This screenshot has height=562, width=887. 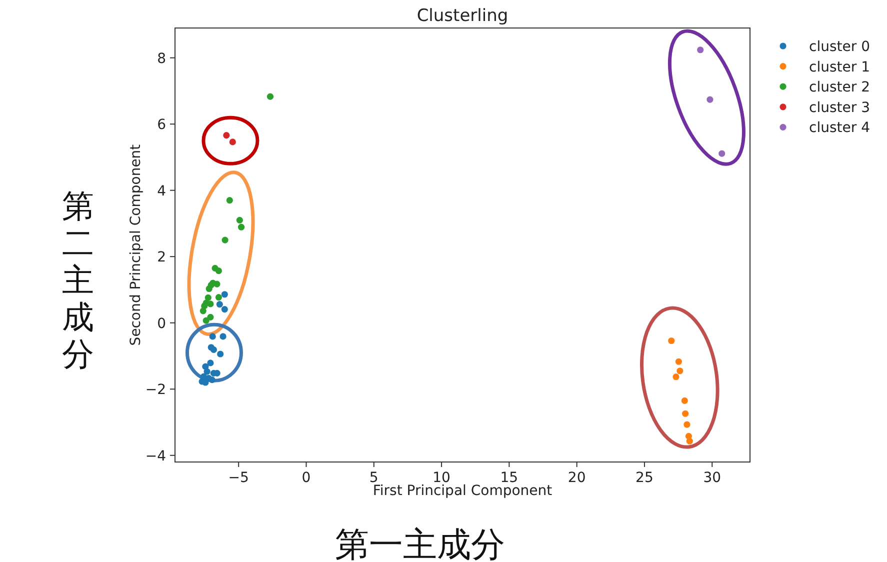 I want to click on legend-label: cluster 0, so click(x=839, y=47).